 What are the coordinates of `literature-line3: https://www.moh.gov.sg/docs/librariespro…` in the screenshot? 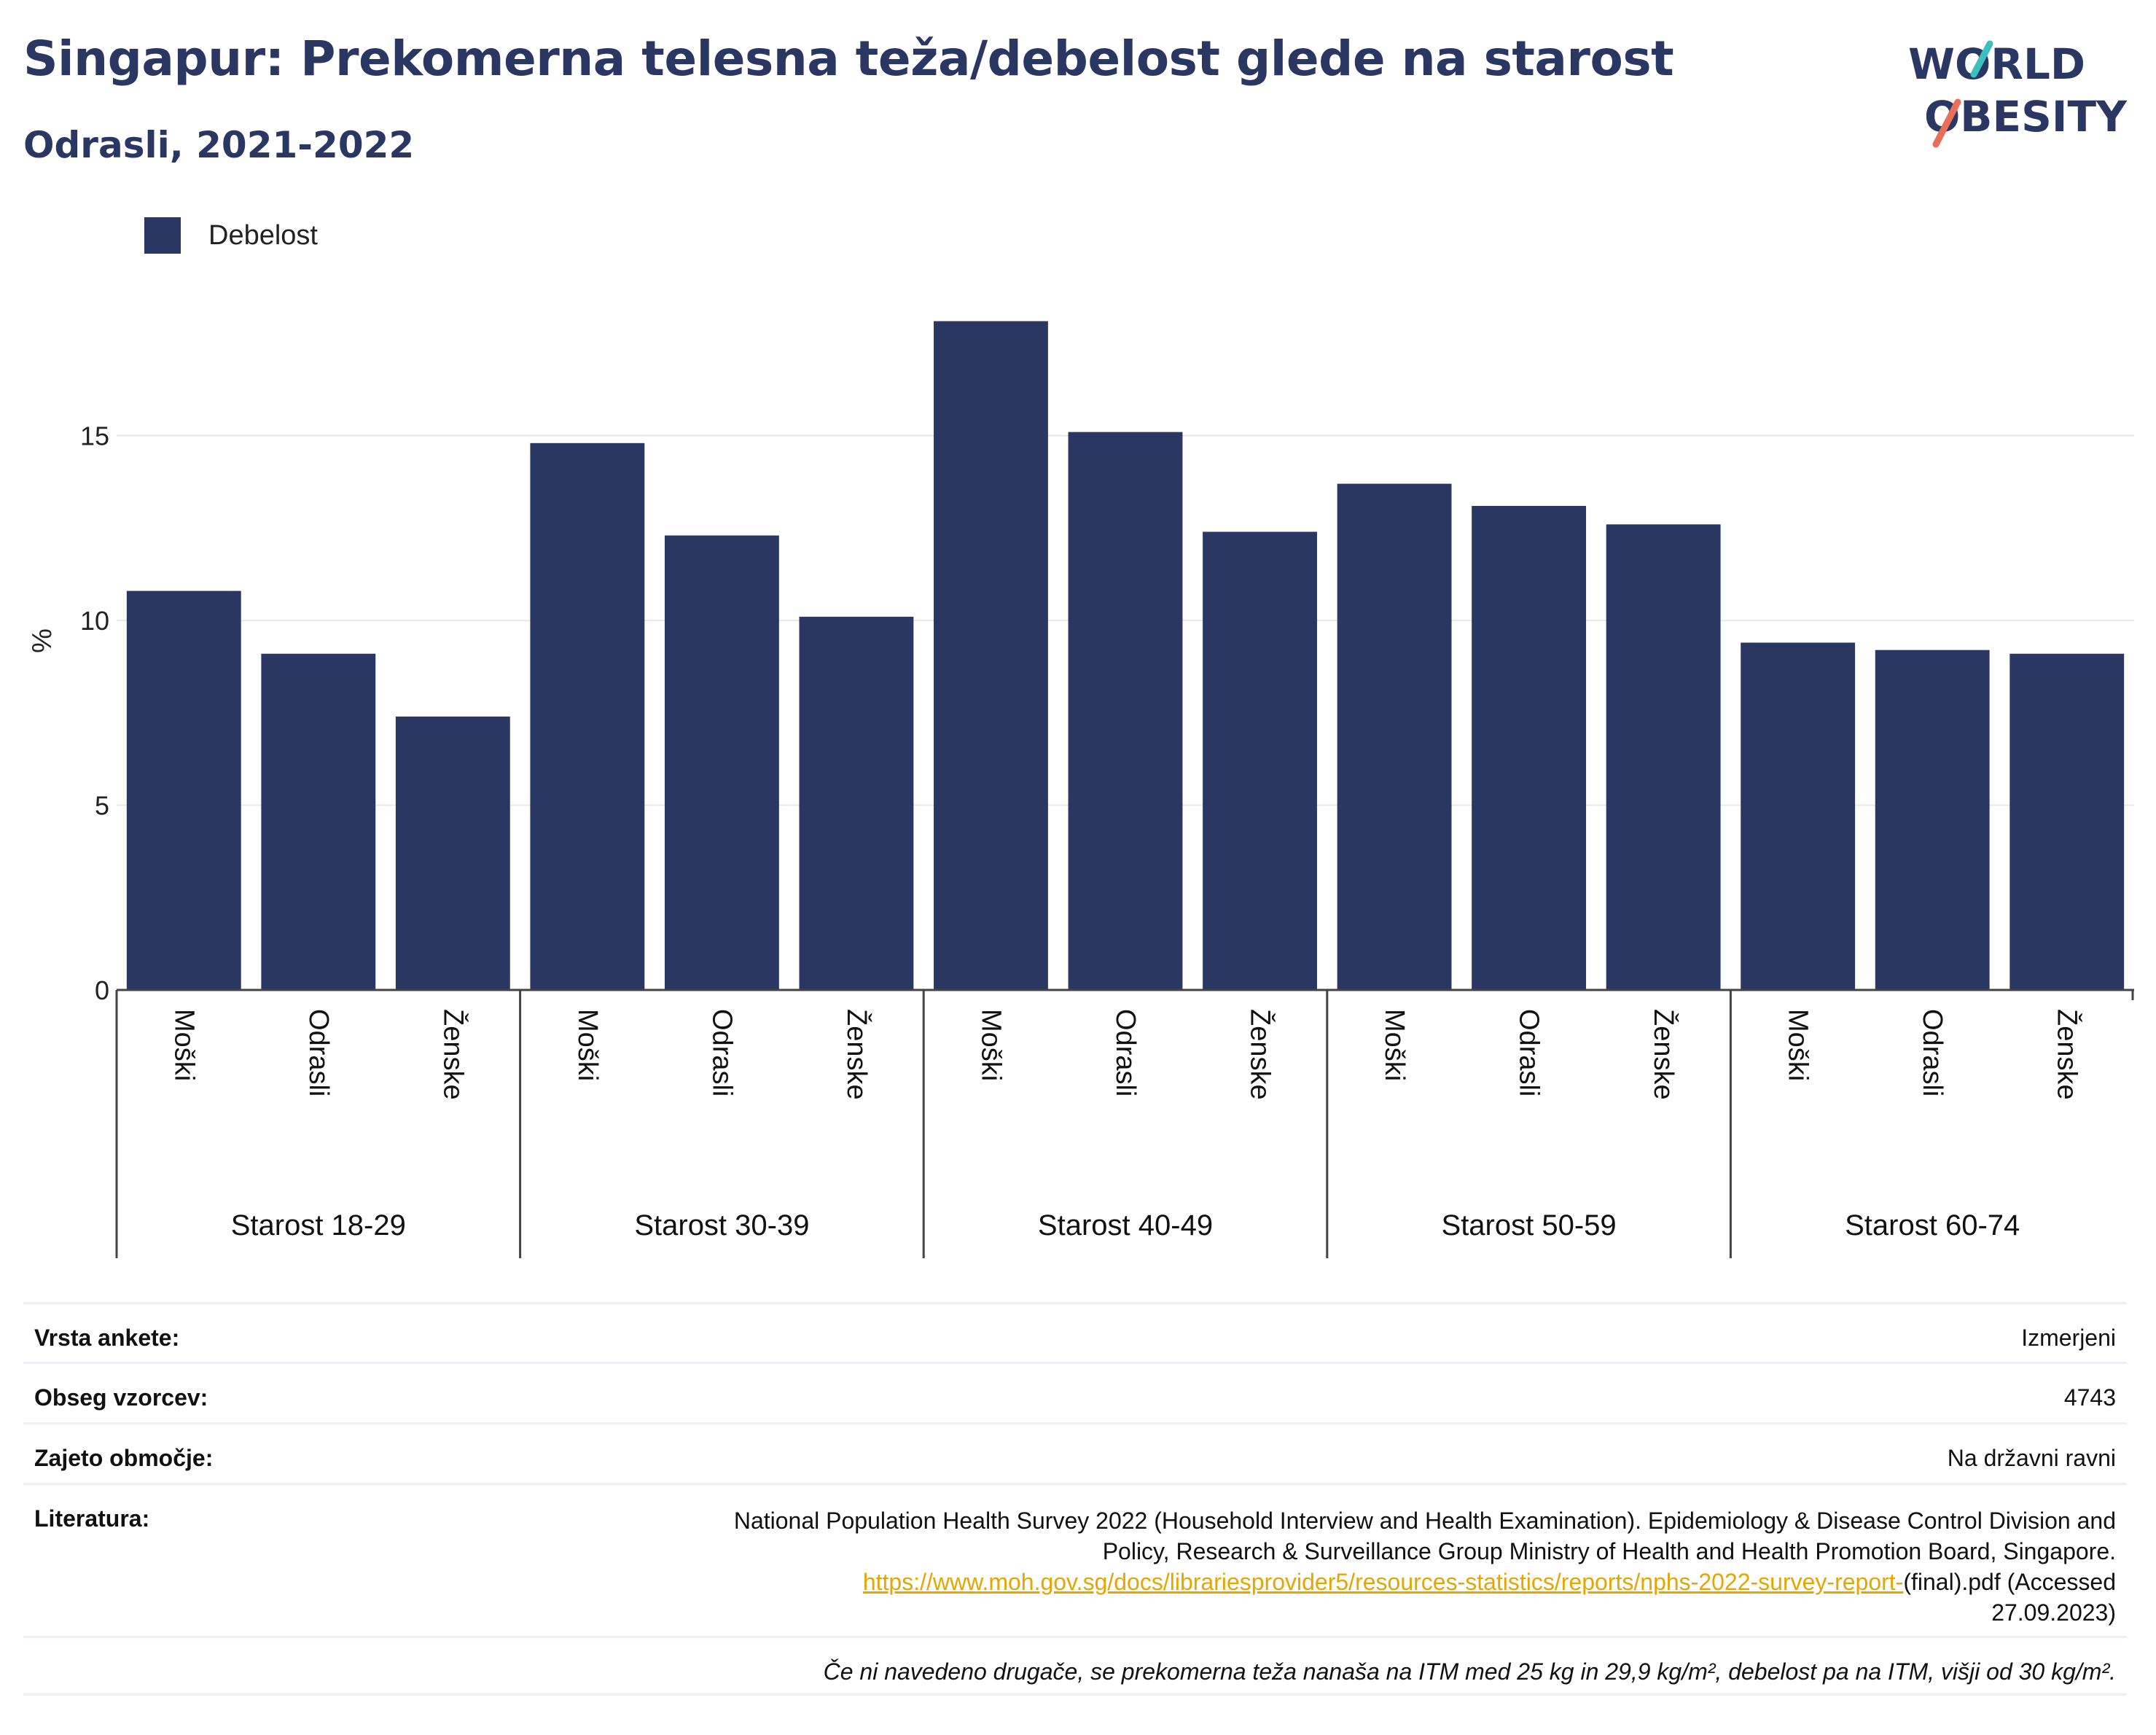 It's located at (1350, 1582).